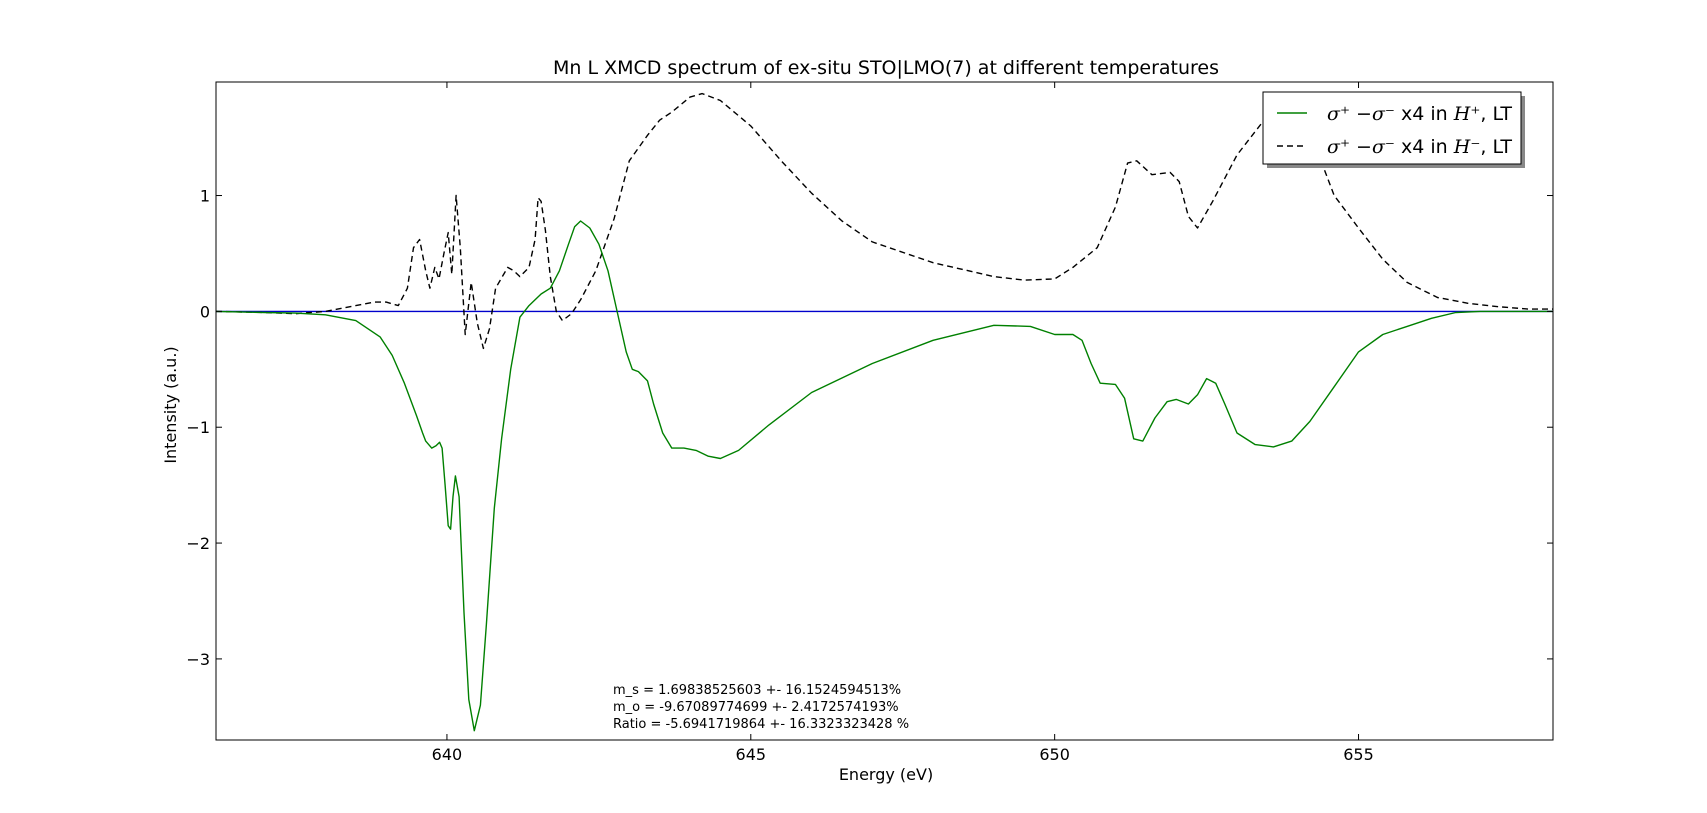  I want to click on legend-field-part: H⁻, so click(1467, 147).